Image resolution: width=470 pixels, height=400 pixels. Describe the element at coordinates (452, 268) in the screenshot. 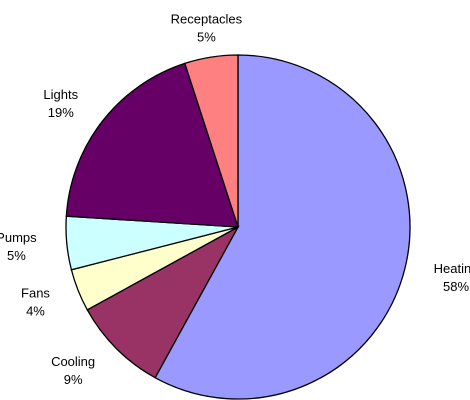

I see `category-label: Heating` at that location.